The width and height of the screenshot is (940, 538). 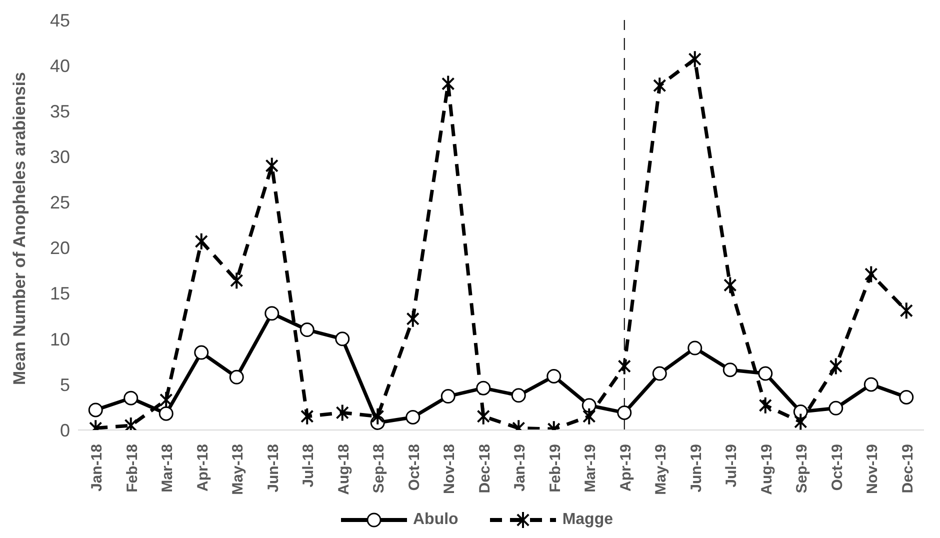 What do you see at coordinates (20, 228) in the screenshot?
I see `y-axis-title: Mean Number of Anopheles arabiensis` at bounding box center [20, 228].